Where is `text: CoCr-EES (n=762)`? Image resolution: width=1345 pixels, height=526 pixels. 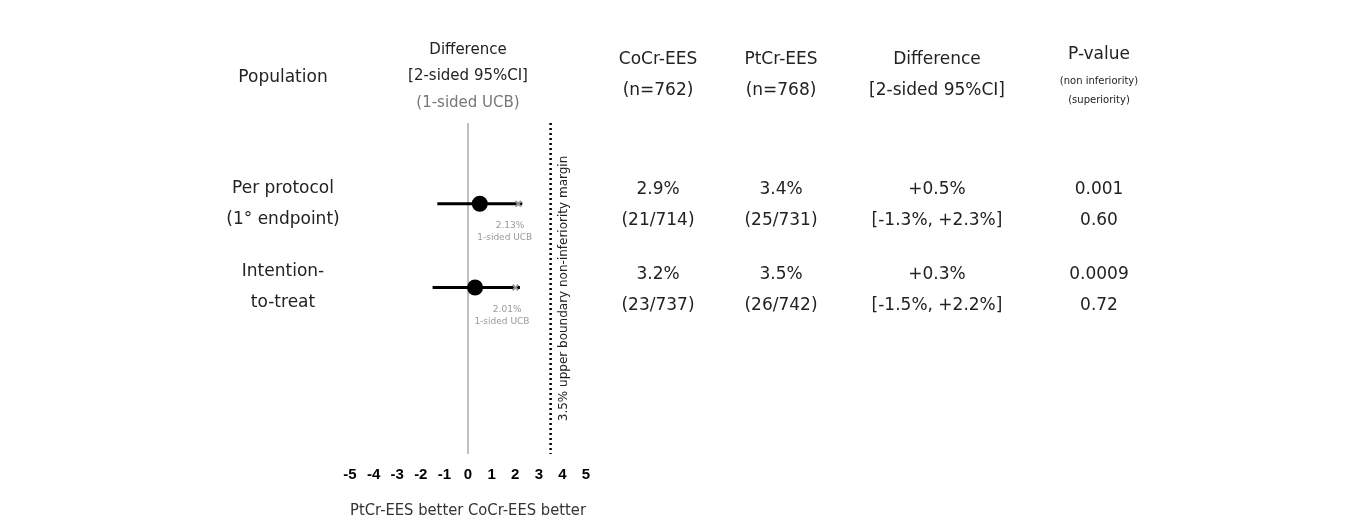 text: CoCr-EES (n=762) is located at coordinates (658, 74).